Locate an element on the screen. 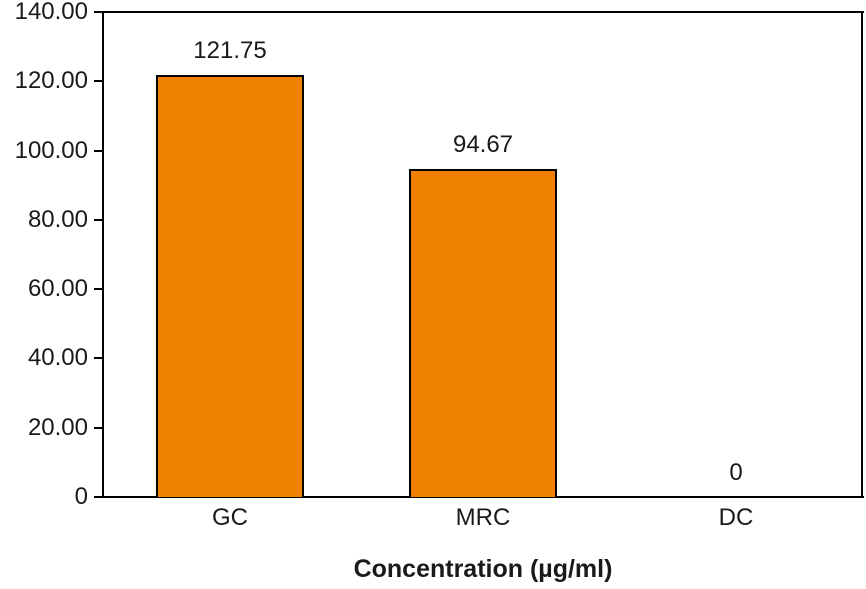  bar-value-label: 94.67 is located at coordinates (483, 144).